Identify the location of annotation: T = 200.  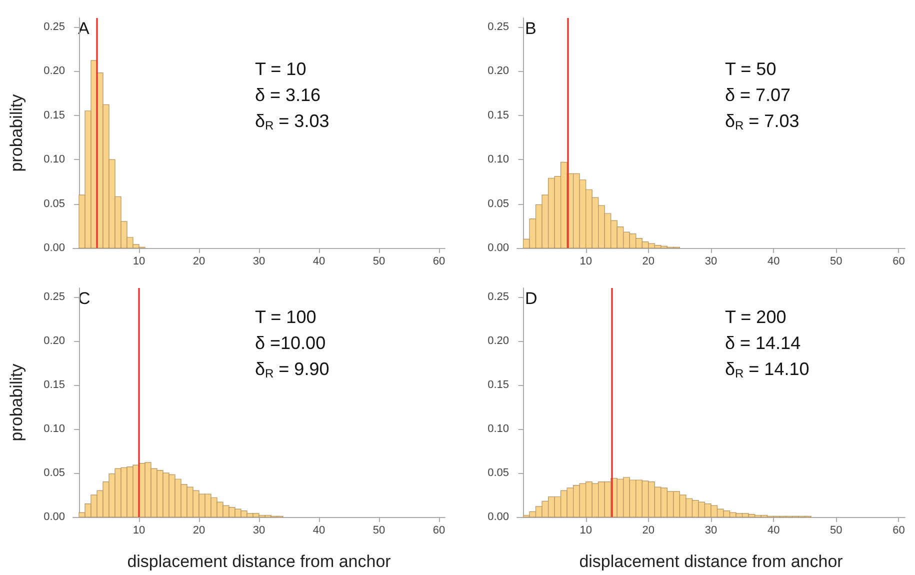
(755, 317).